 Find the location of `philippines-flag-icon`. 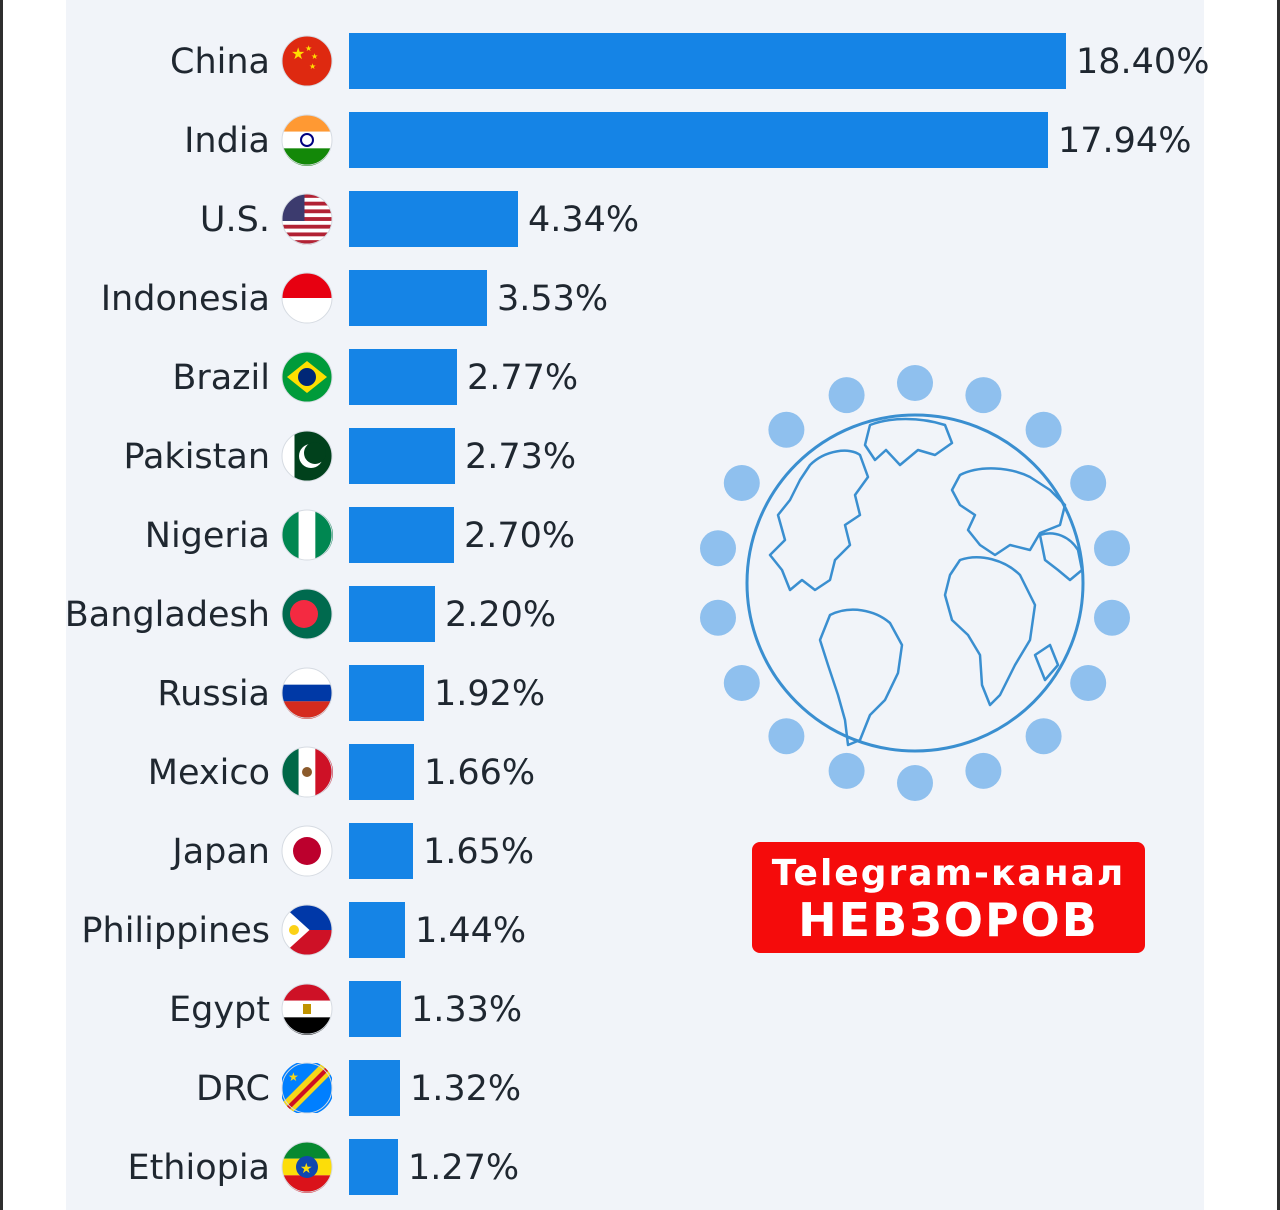

philippines-flag-icon is located at coordinates (307, 930).